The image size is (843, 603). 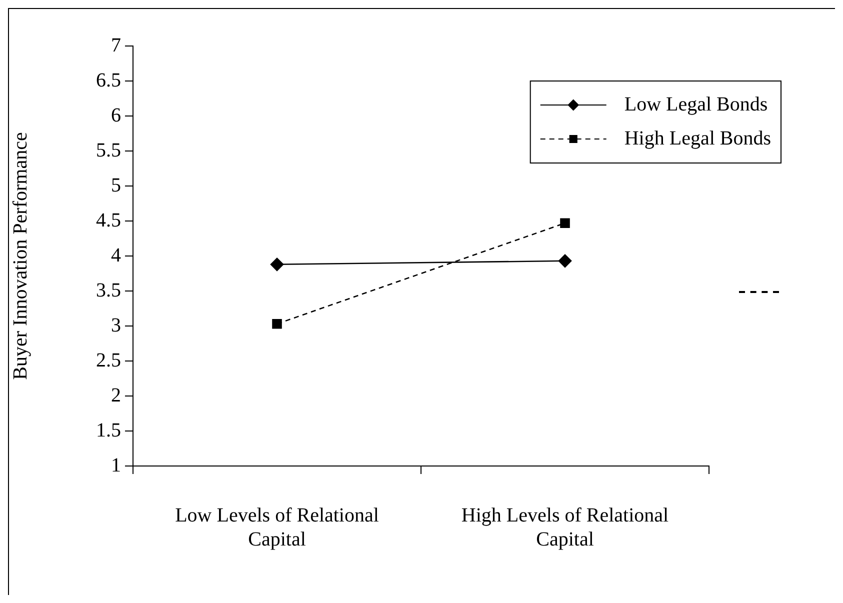 What do you see at coordinates (108, 430) in the screenshot?
I see `y-tick-label: 1.5` at bounding box center [108, 430].